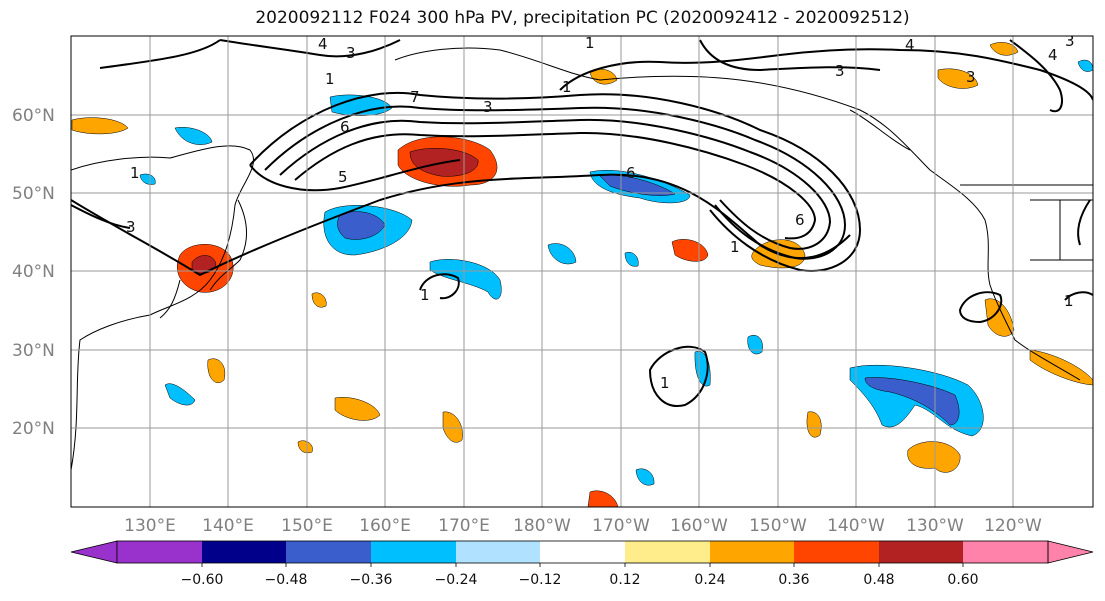  I want to click on colorbar-tick-label: 0.12, so click(624, 580).